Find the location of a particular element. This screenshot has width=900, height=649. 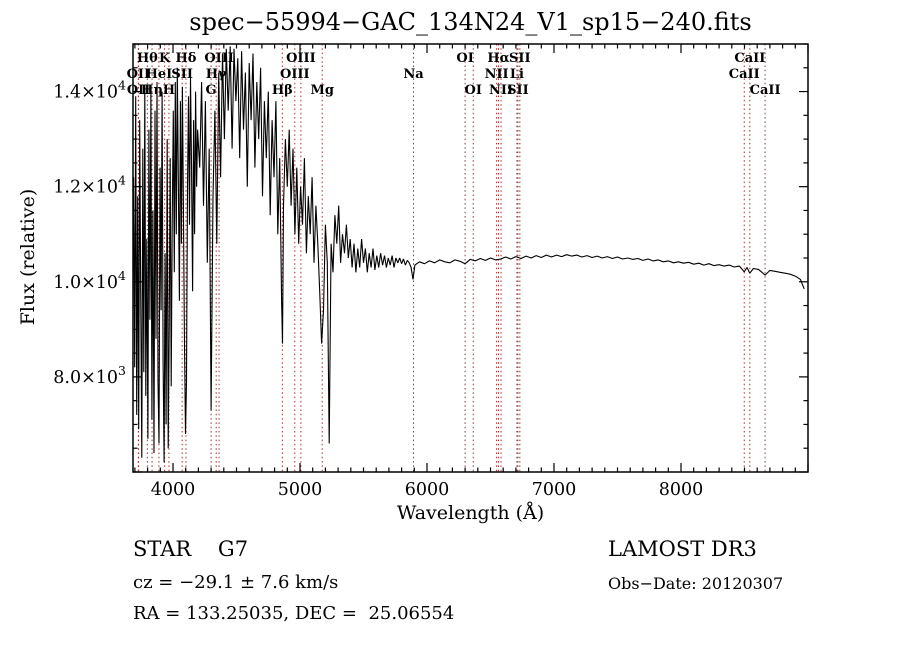

spectral-line-label: HeI is located at coordinates (159, 74).